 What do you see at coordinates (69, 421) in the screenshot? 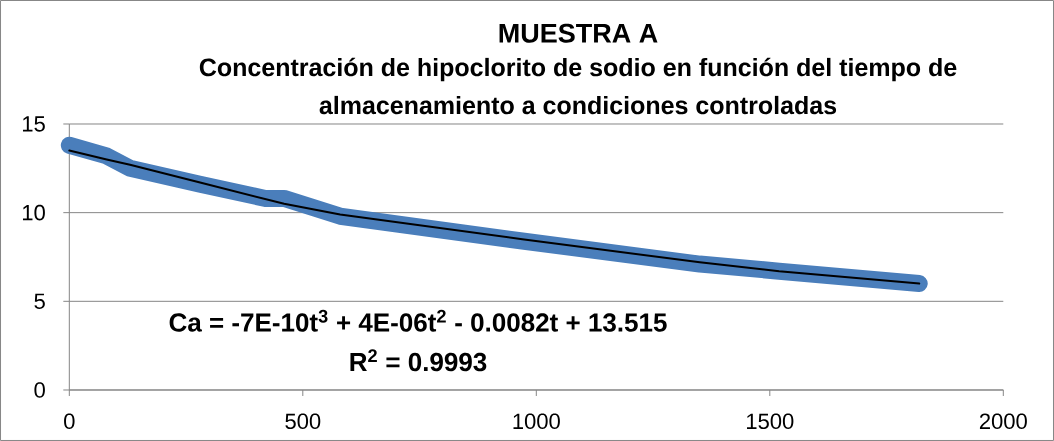
I see `x-tick-label: 0` at bounding box center [69, 421].